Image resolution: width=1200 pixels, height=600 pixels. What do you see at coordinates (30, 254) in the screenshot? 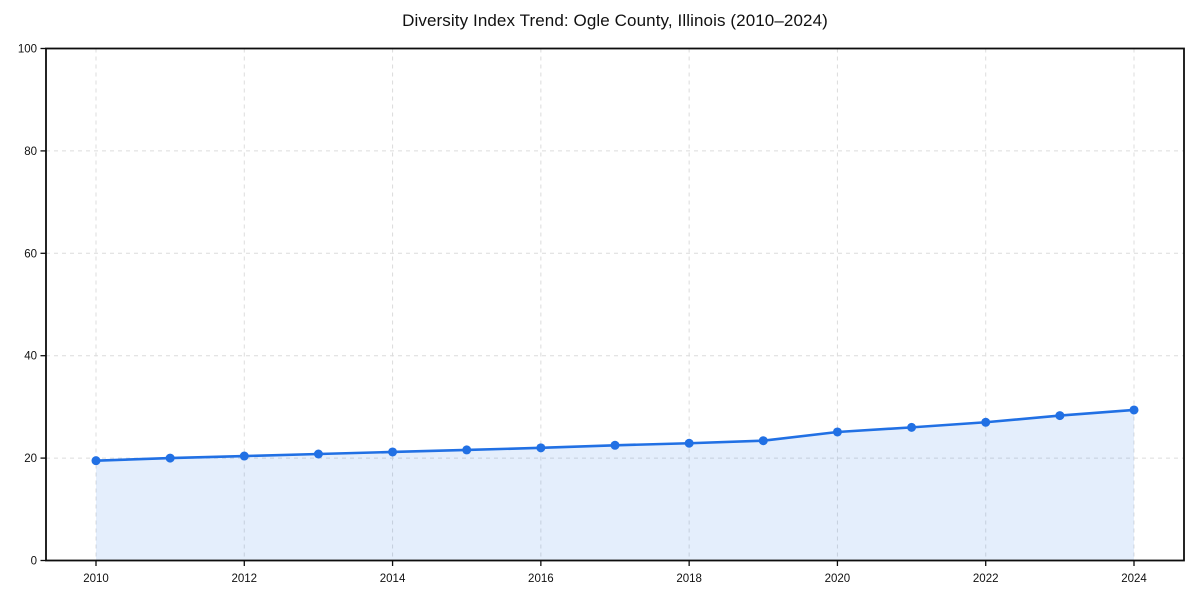
I see `y-tick-label: 60` at bounding box center [30, 254].